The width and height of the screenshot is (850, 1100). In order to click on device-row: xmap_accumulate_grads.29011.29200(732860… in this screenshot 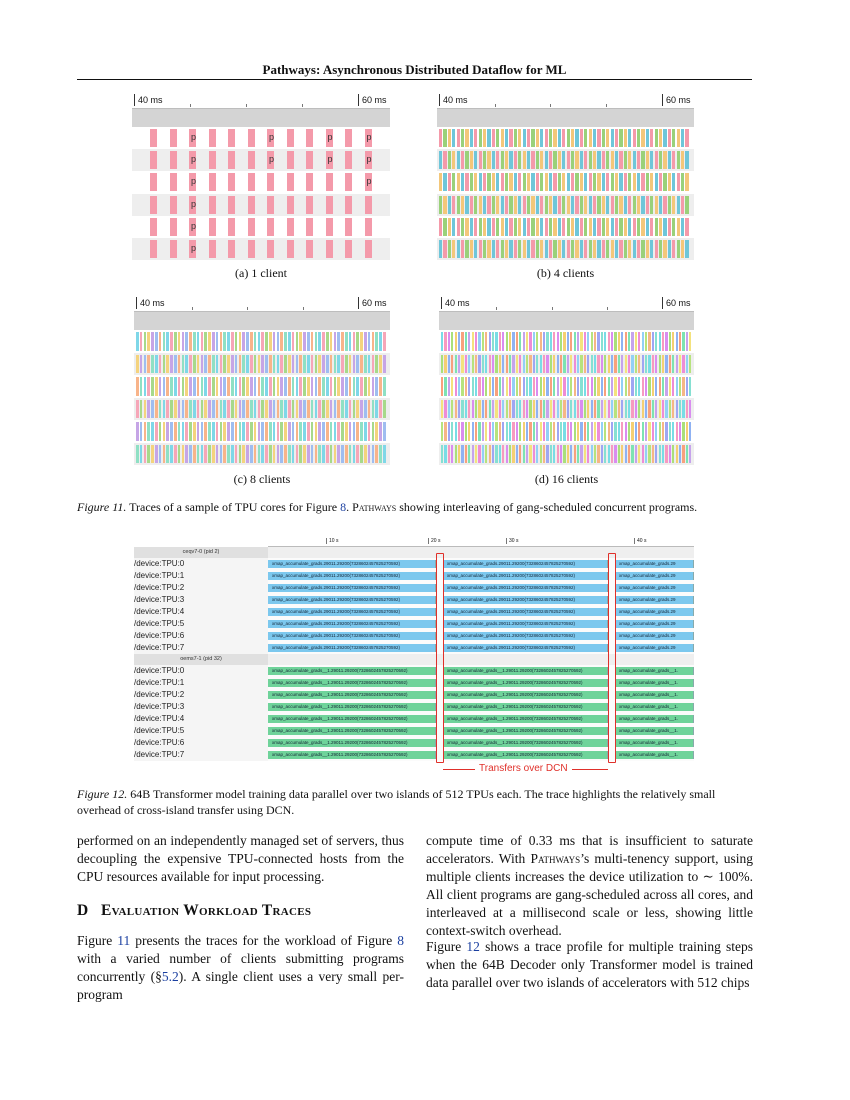, I will do `click(481, 624)`.